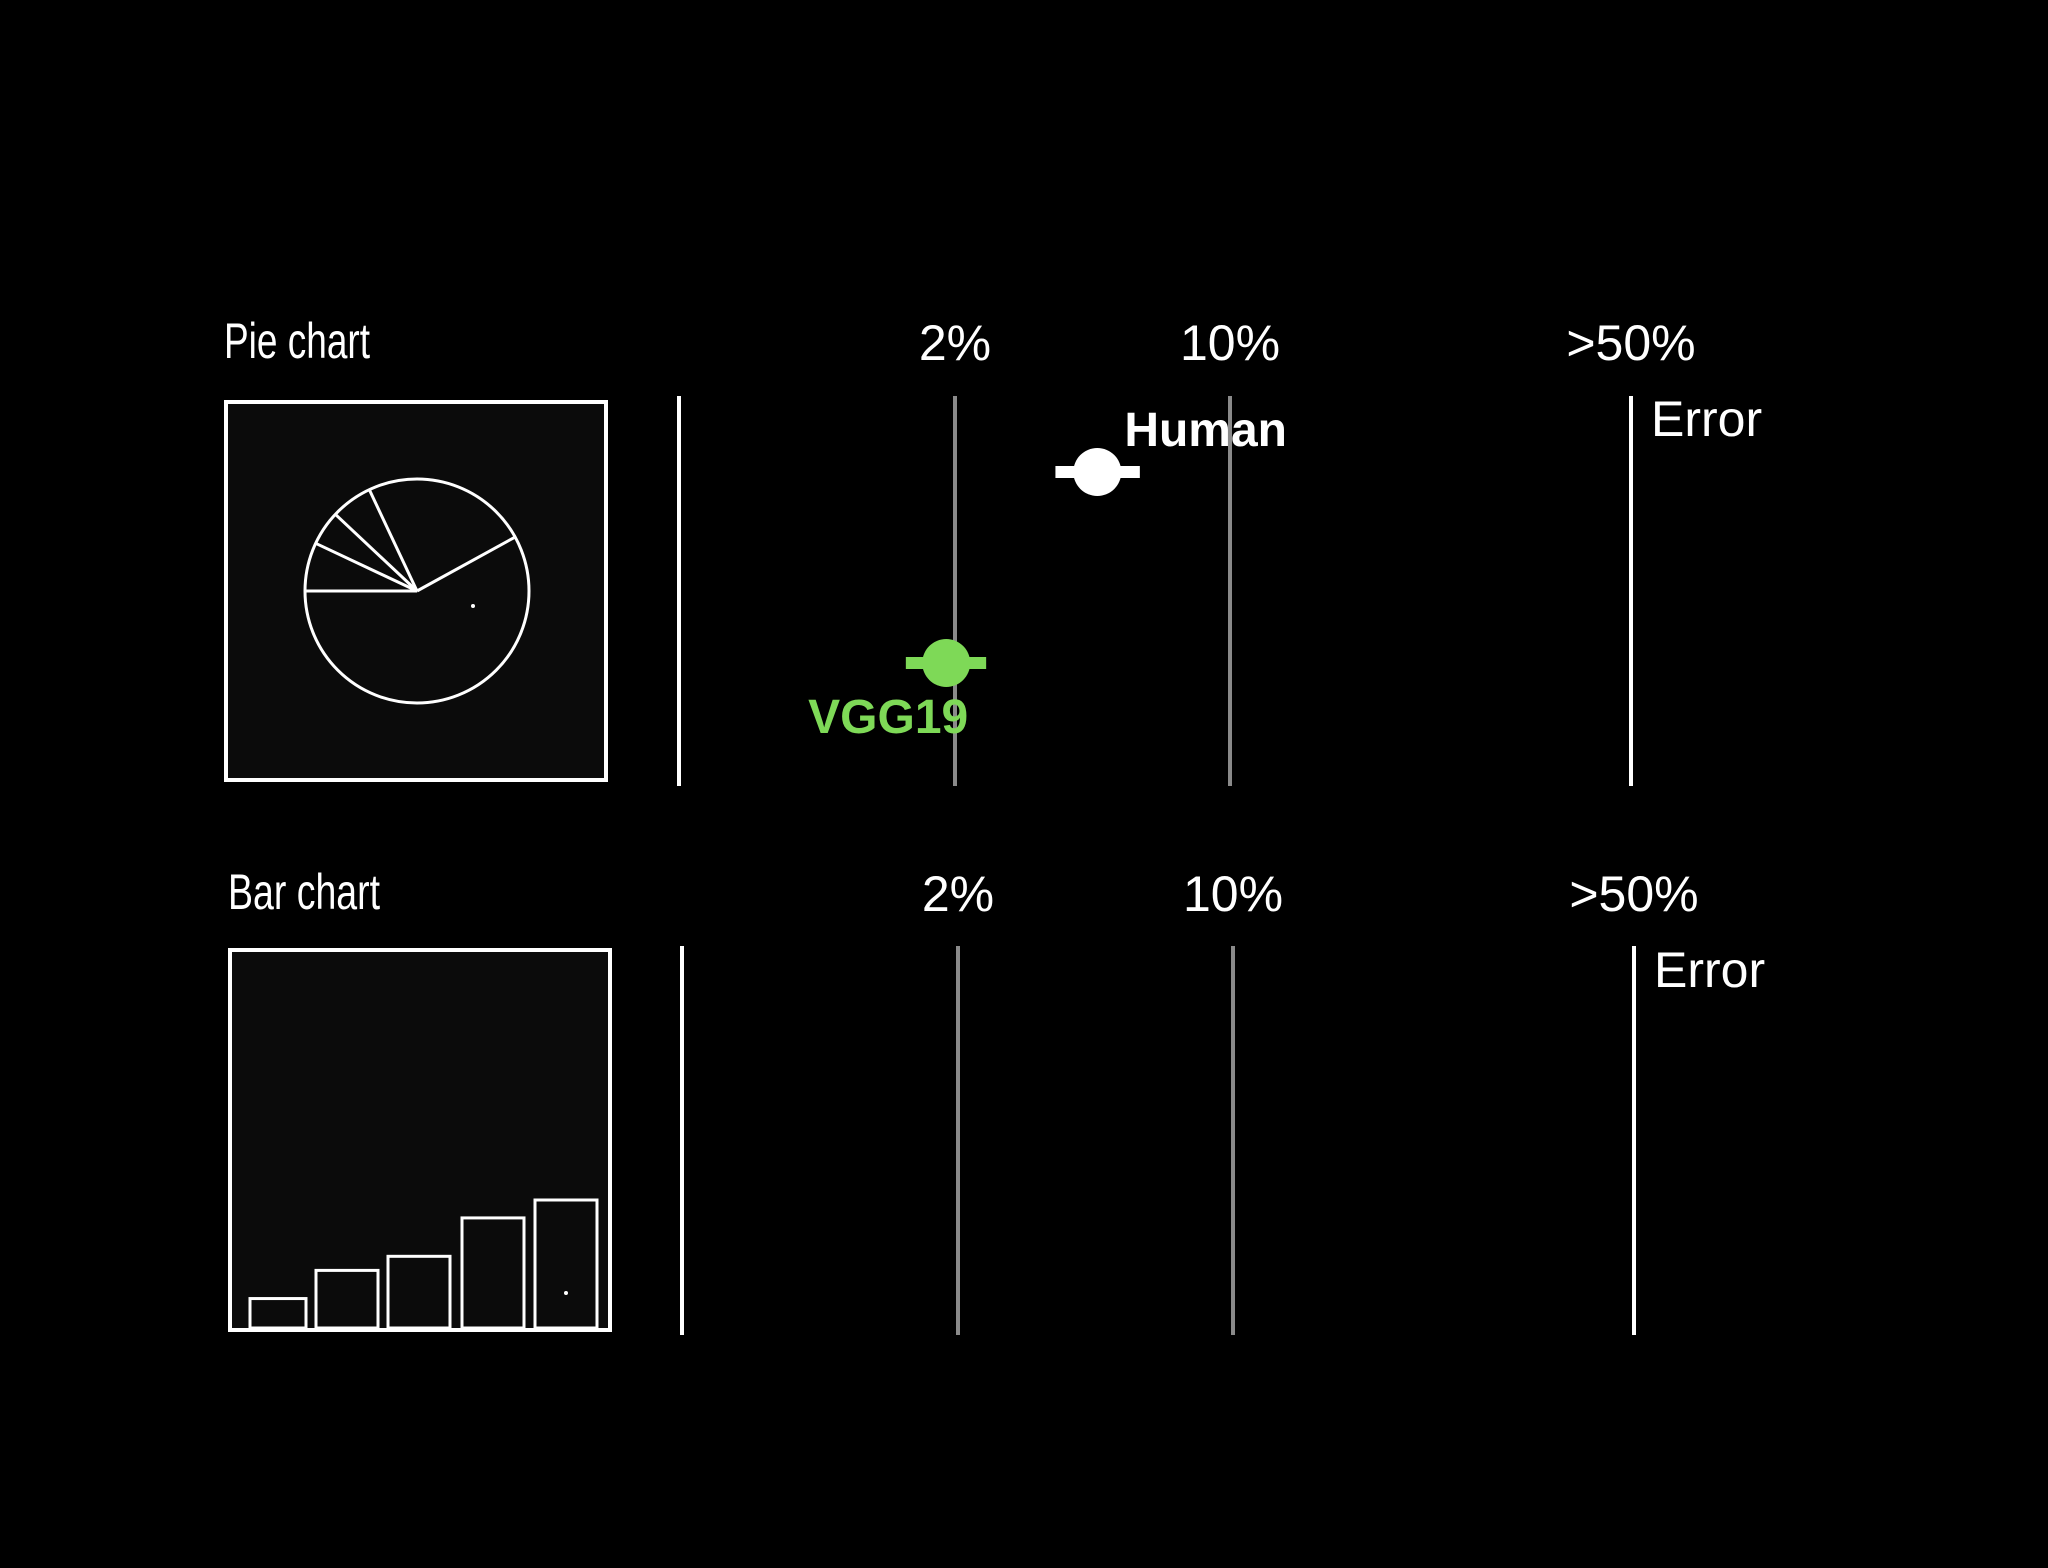 The width and height of the screenshot is (2048, 1568). I want to click on series-group: Human VGG19, so click(1047, 574).